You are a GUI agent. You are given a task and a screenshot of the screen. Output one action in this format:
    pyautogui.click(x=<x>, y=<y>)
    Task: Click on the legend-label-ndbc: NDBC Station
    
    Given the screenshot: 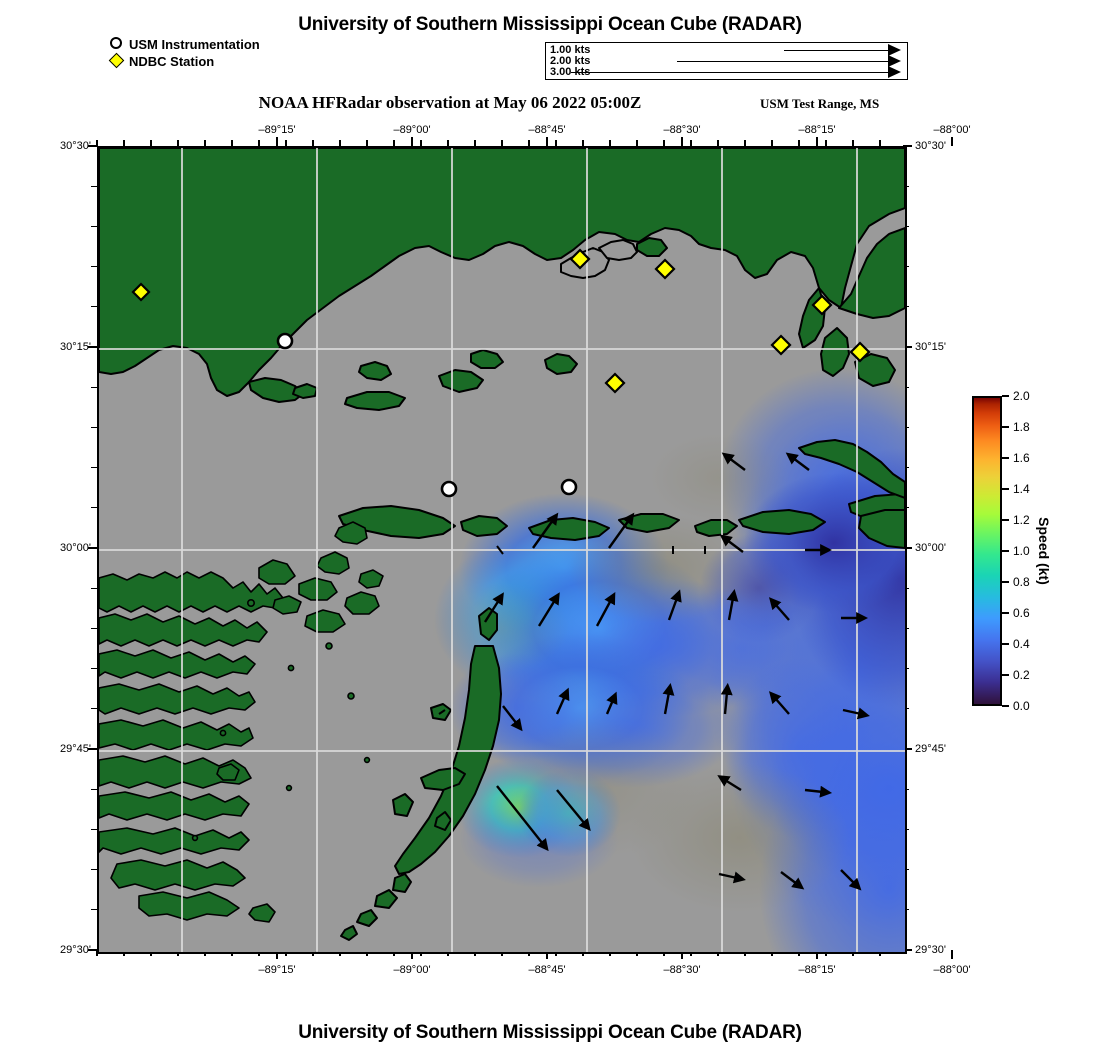 What is the action you would take?
    pyautogui.click(x=172, y=61)
    